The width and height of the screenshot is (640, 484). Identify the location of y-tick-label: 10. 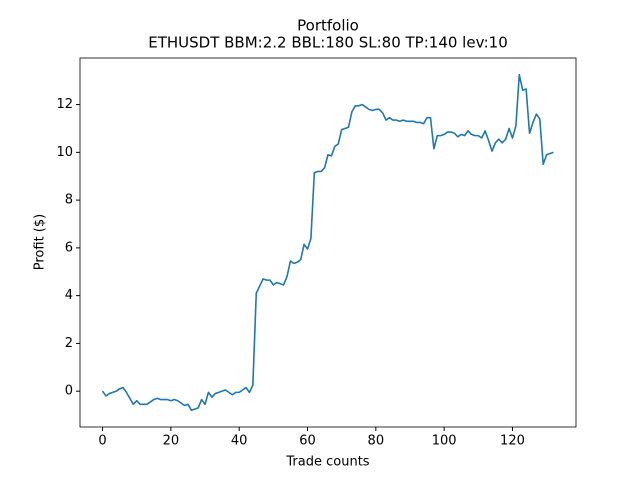
(64, 152).